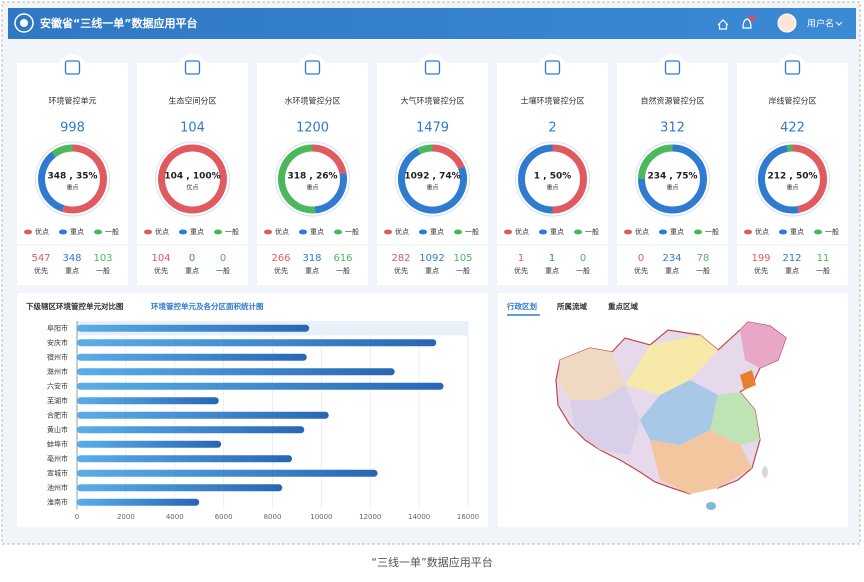 This screenshot has width=864, height=582. What do you see at coordinates (57, 443) in the screenshot?
I see `y-tick-label: 蚌埠市` at bounding box center [57, 443].